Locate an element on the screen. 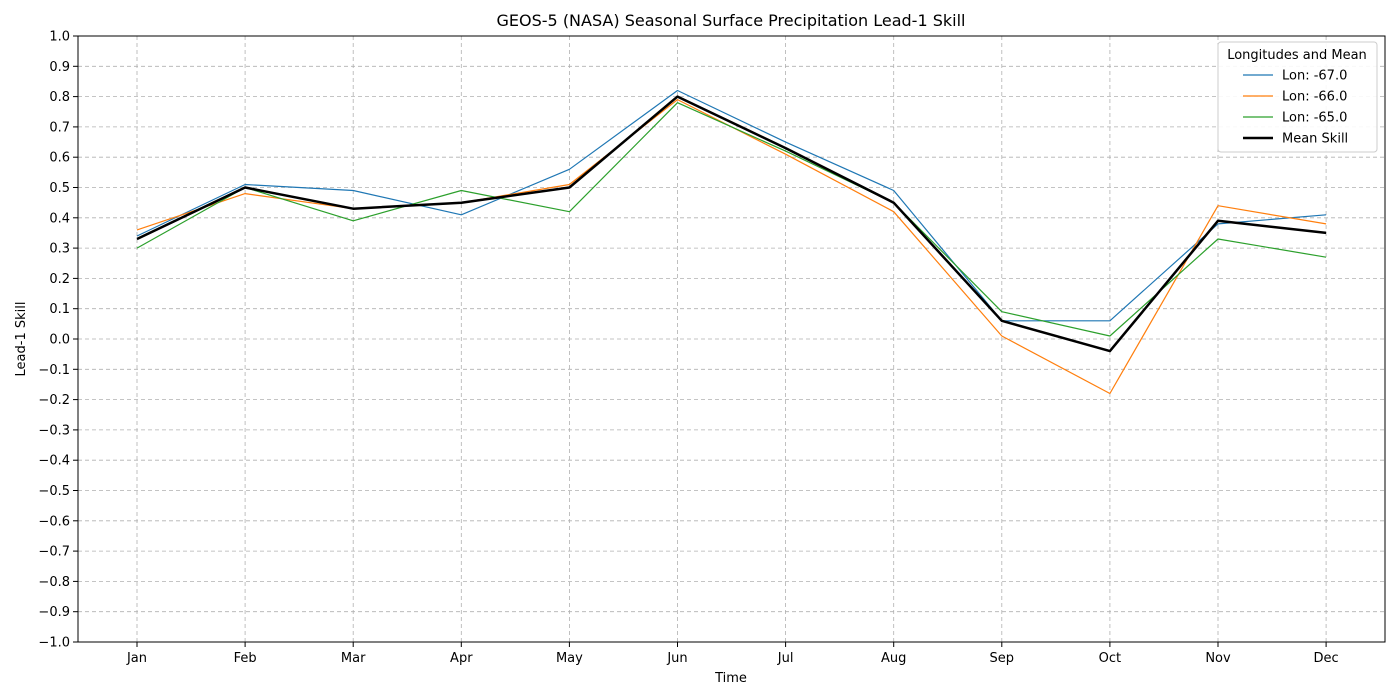 The image size is (1400, 700). x-tick-label: Oct is located at coordinates (1110, 658).